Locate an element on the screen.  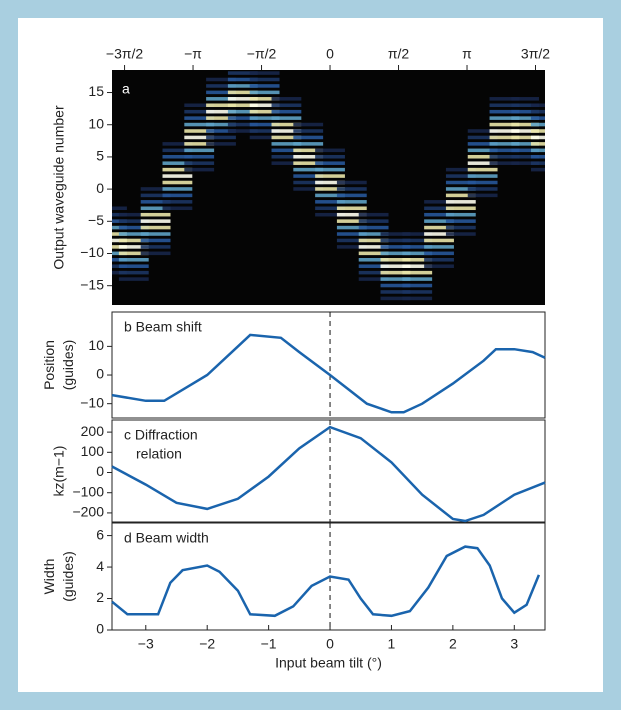
y-axis-label: Position is located at coordinates (49, 365).